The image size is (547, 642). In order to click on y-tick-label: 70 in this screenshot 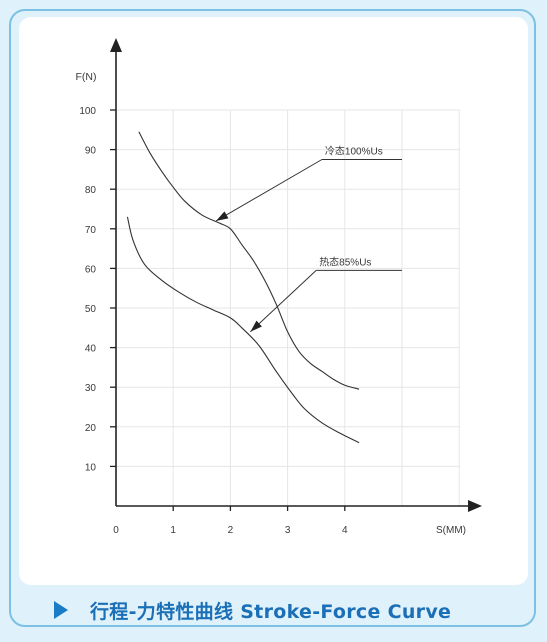, I will do `click(91, 230)`.